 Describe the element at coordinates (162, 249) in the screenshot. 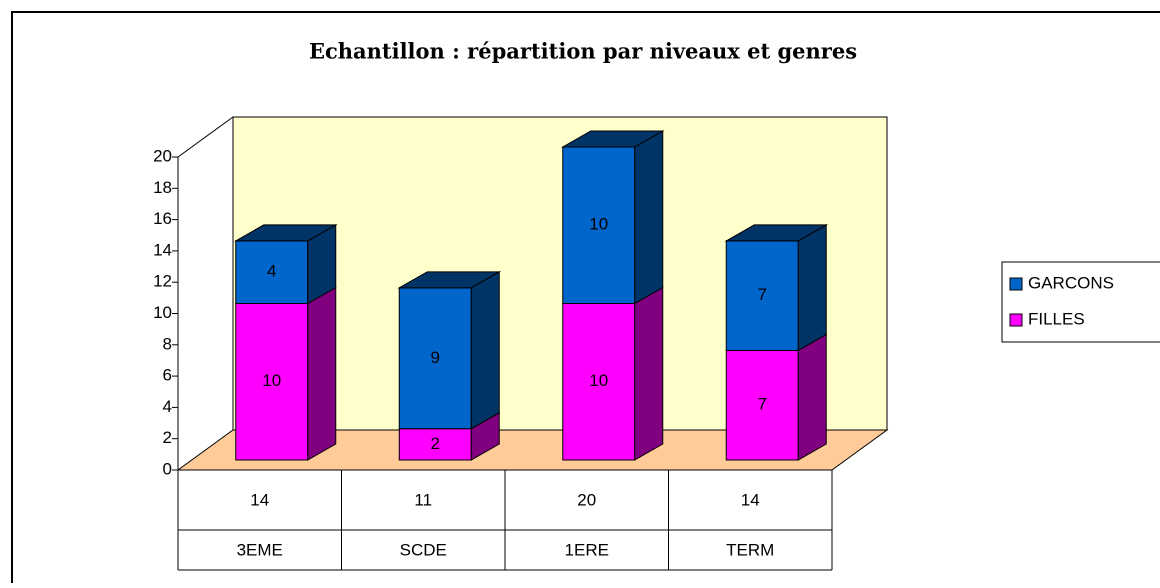

I see `y-tick-label: 14` at that location.